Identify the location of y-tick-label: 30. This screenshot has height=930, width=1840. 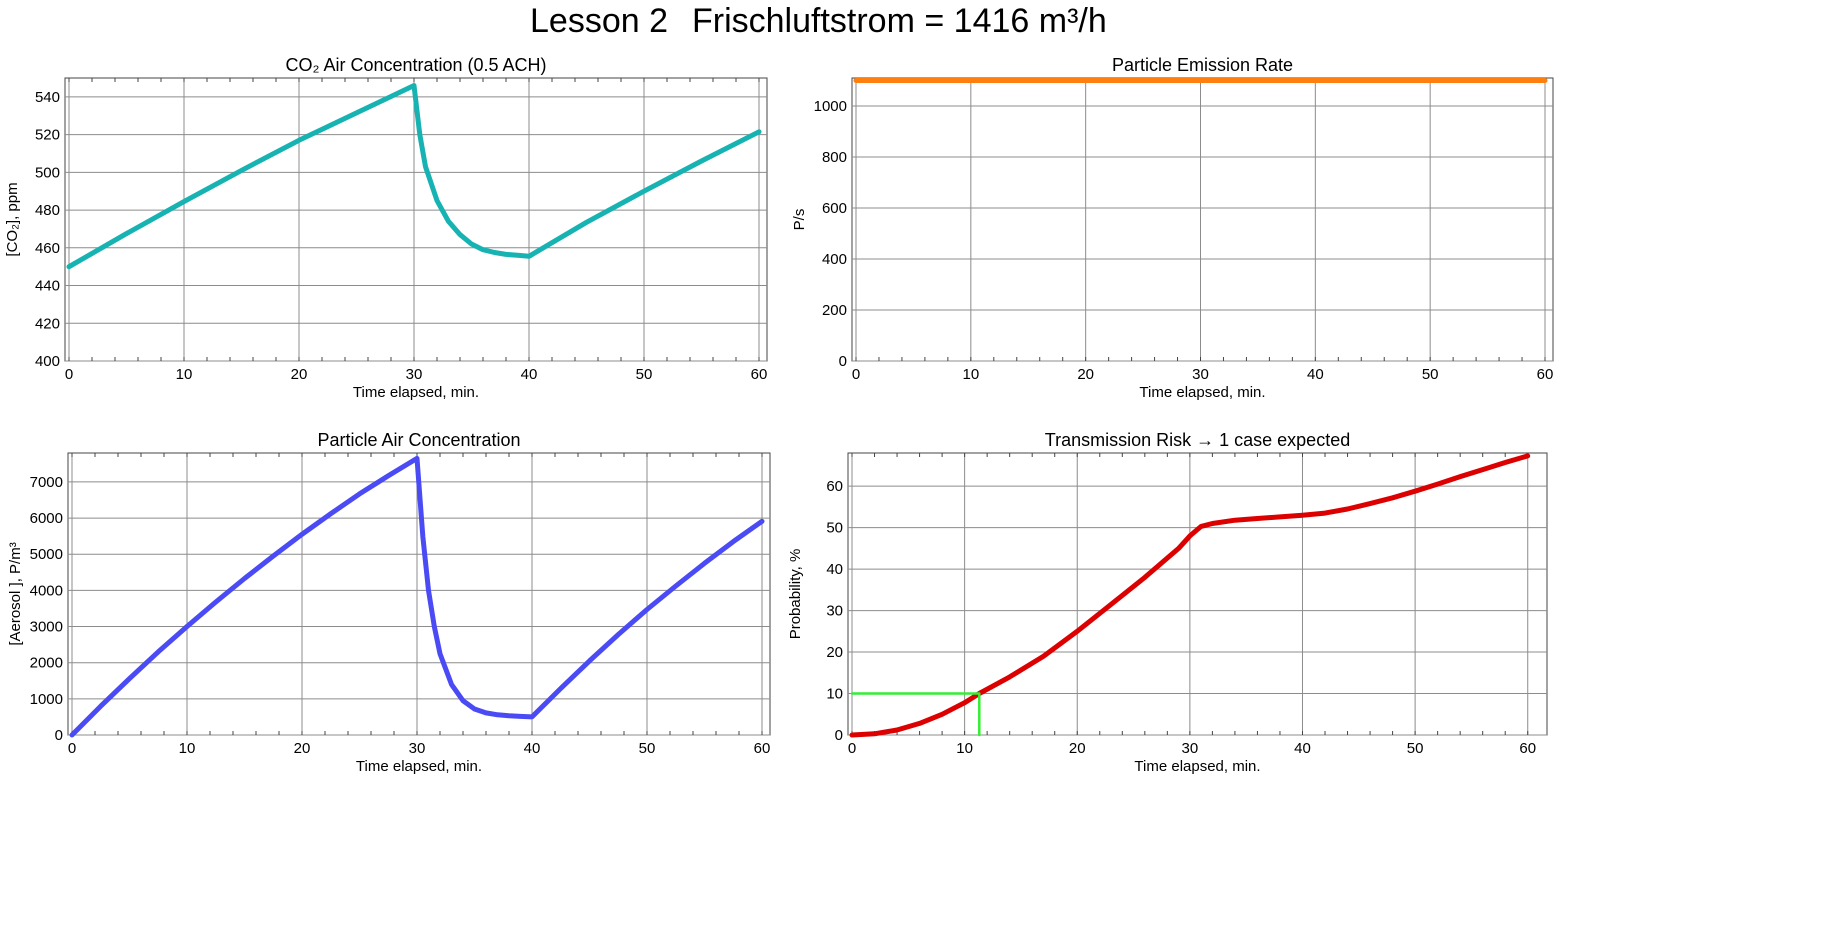
(834, 611).